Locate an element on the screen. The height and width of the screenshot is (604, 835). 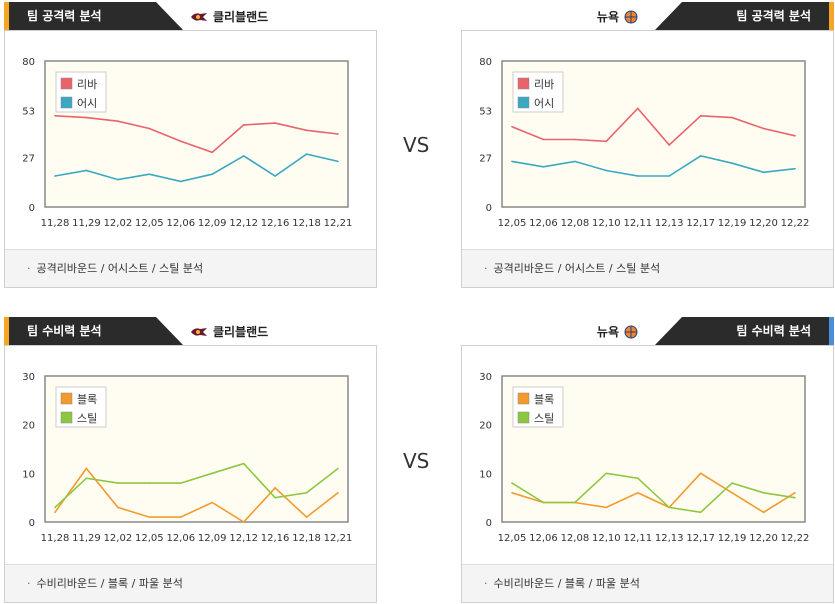
caption-text: 수비리바운드 / 블록 / 파울 분석 is located at coordinates (566, 583).